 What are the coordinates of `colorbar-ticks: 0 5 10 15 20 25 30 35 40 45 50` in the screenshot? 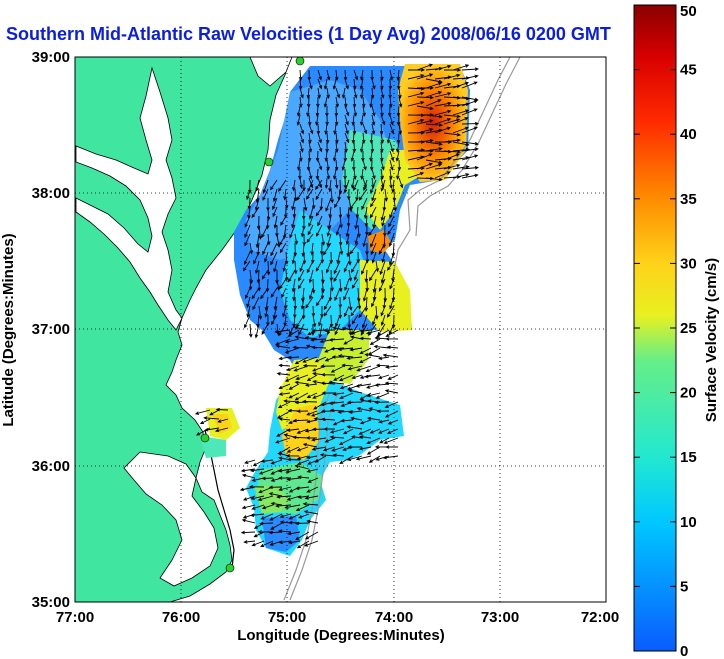 It's located at (665, 331).